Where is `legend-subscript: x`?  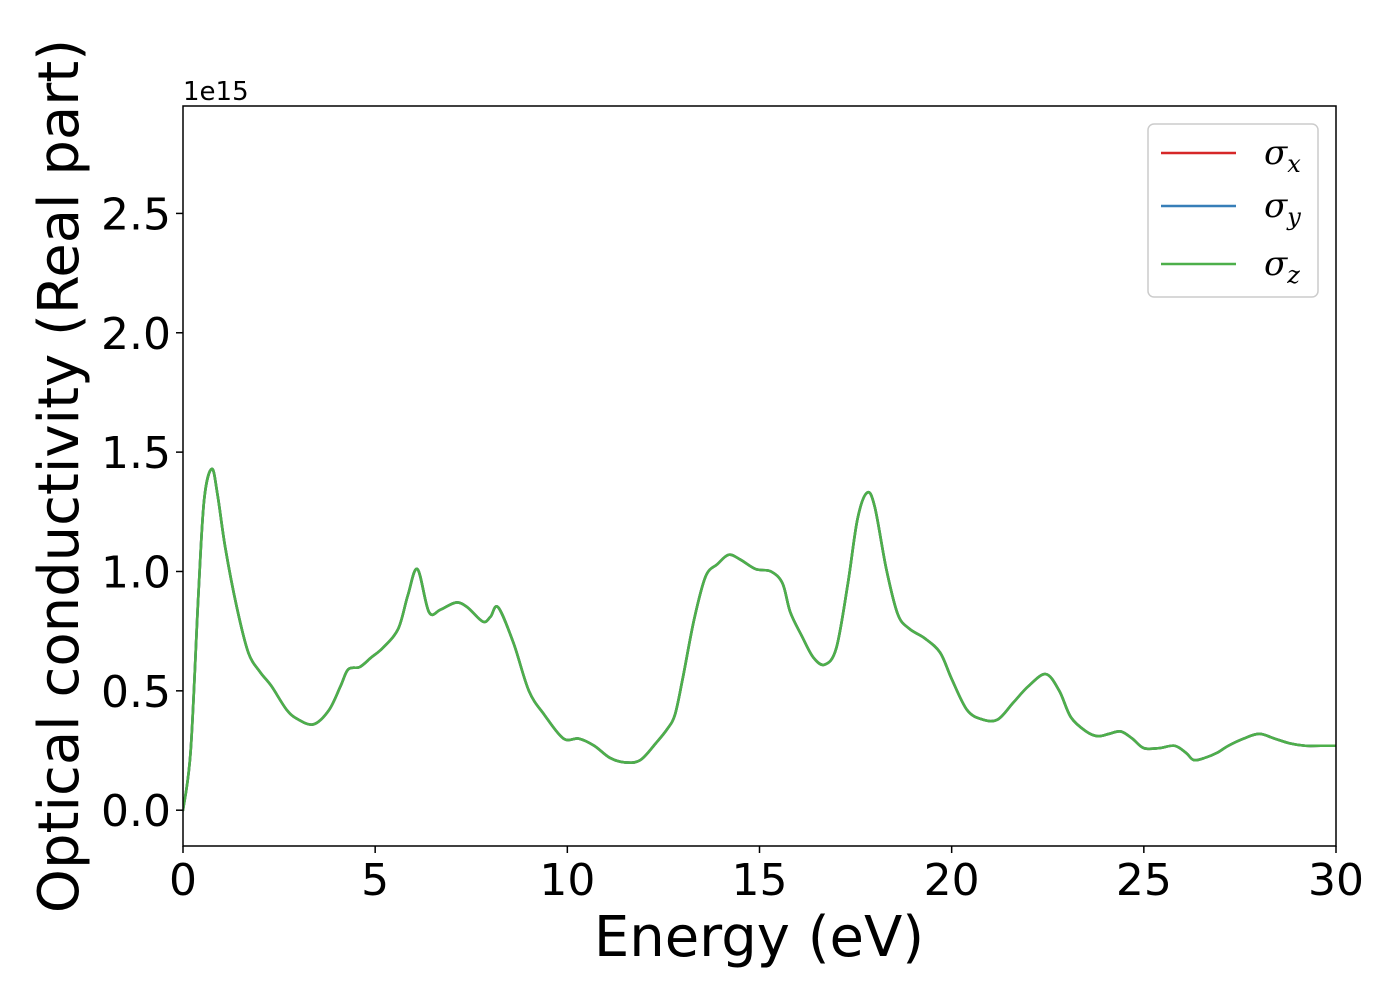
legend-subscript: x is located at coordinates (1294, 164).